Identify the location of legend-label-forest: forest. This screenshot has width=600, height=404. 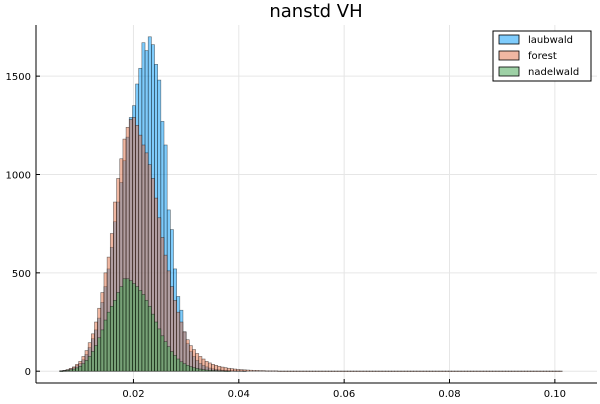
(542, 56).